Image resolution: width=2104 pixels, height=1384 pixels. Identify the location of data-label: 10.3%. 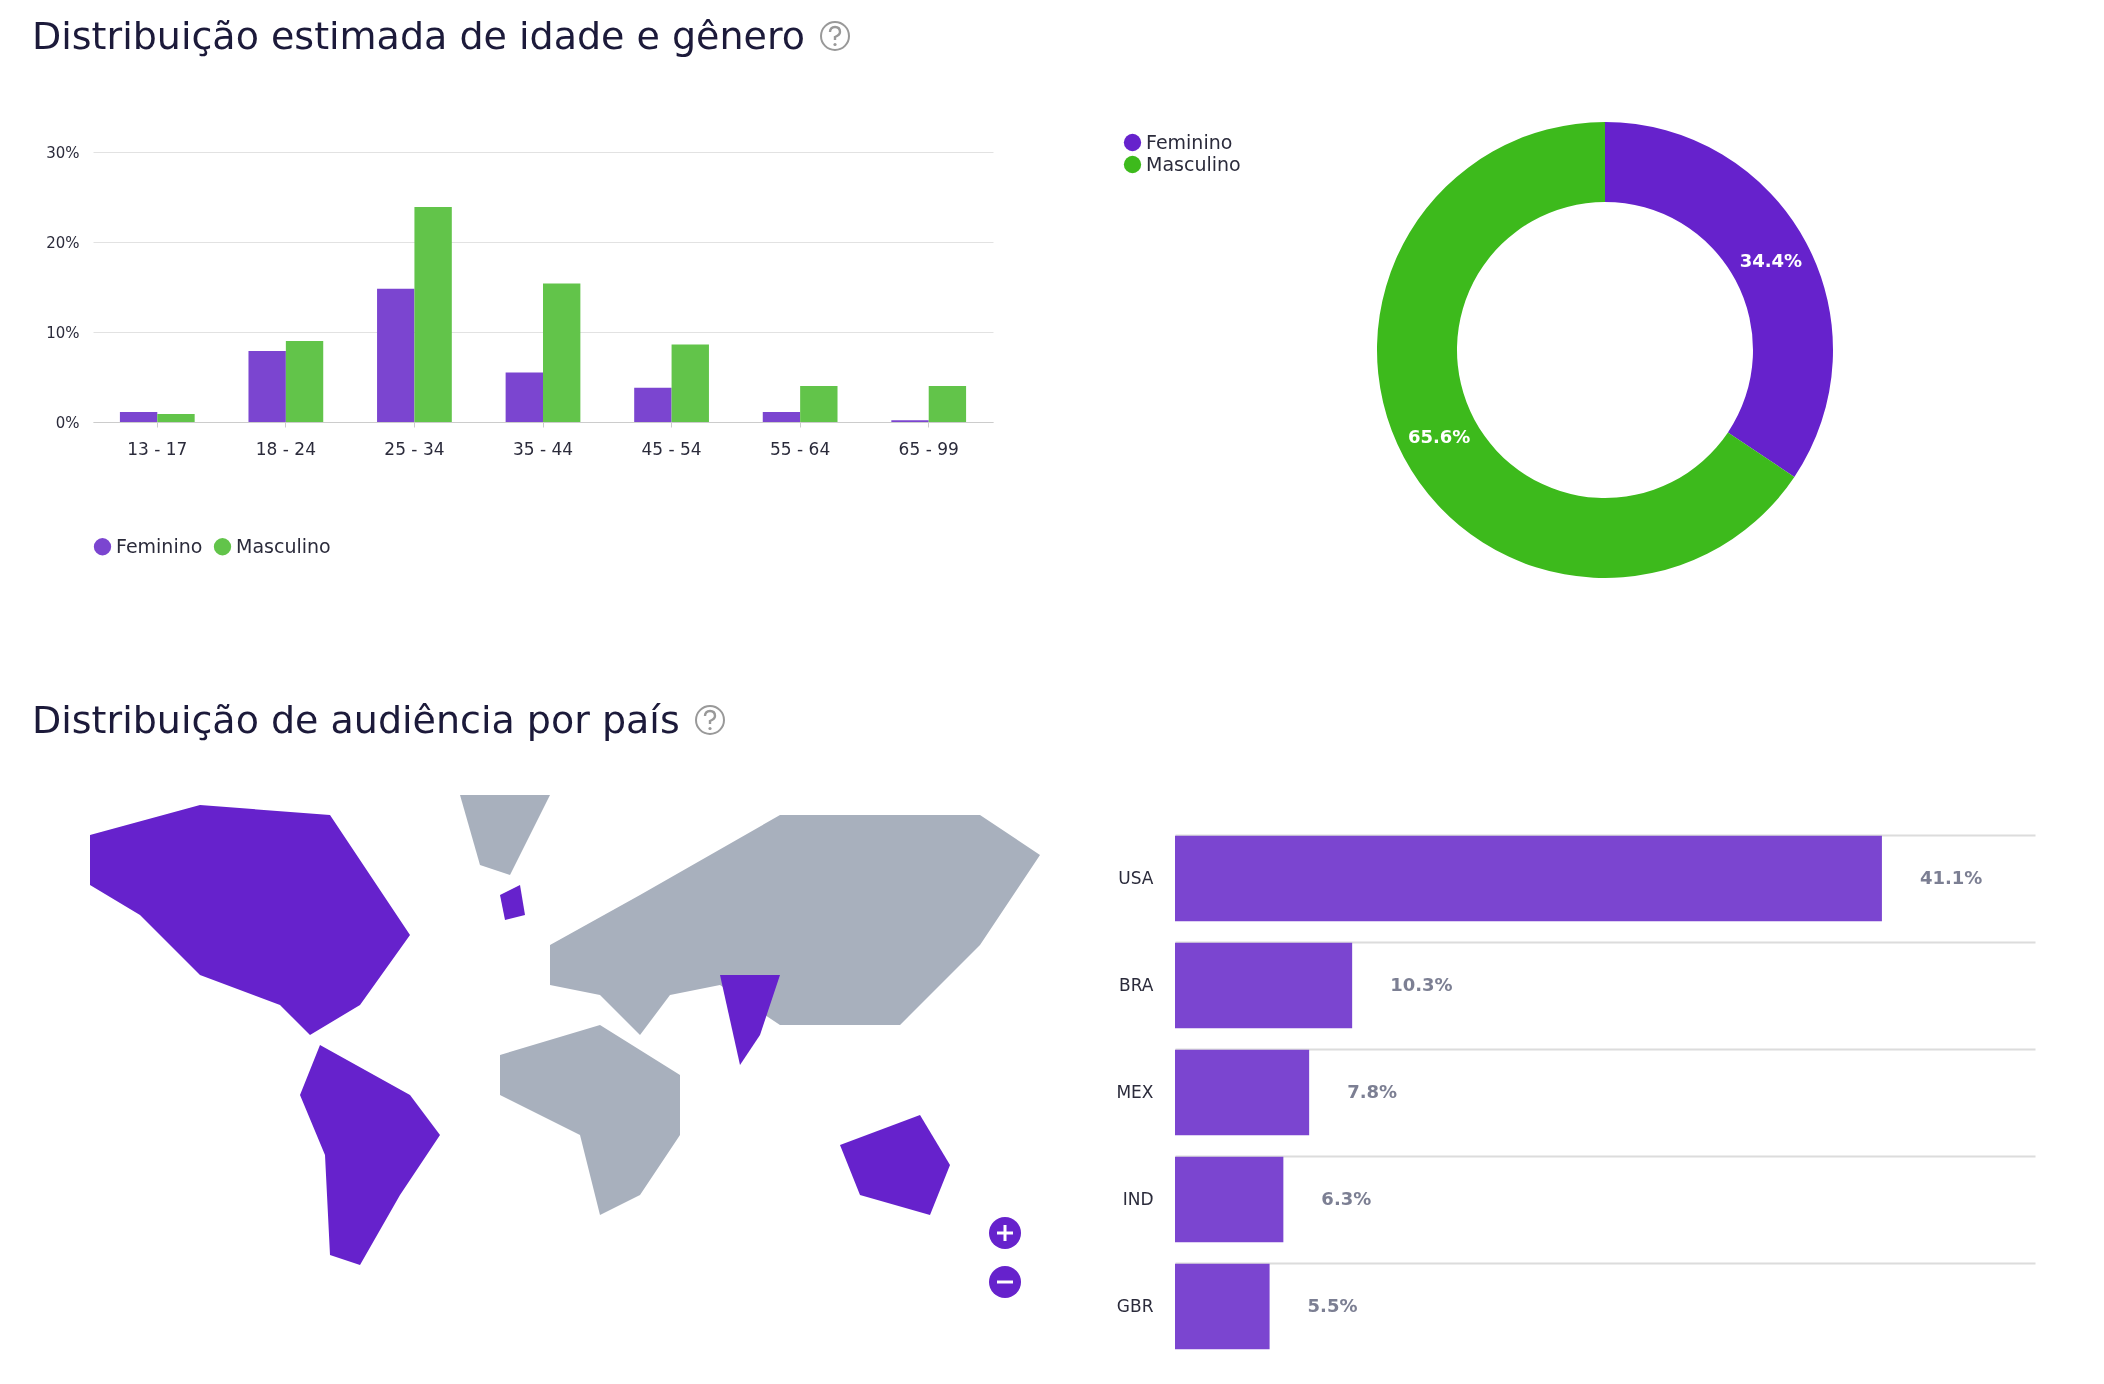
(1421, 984).